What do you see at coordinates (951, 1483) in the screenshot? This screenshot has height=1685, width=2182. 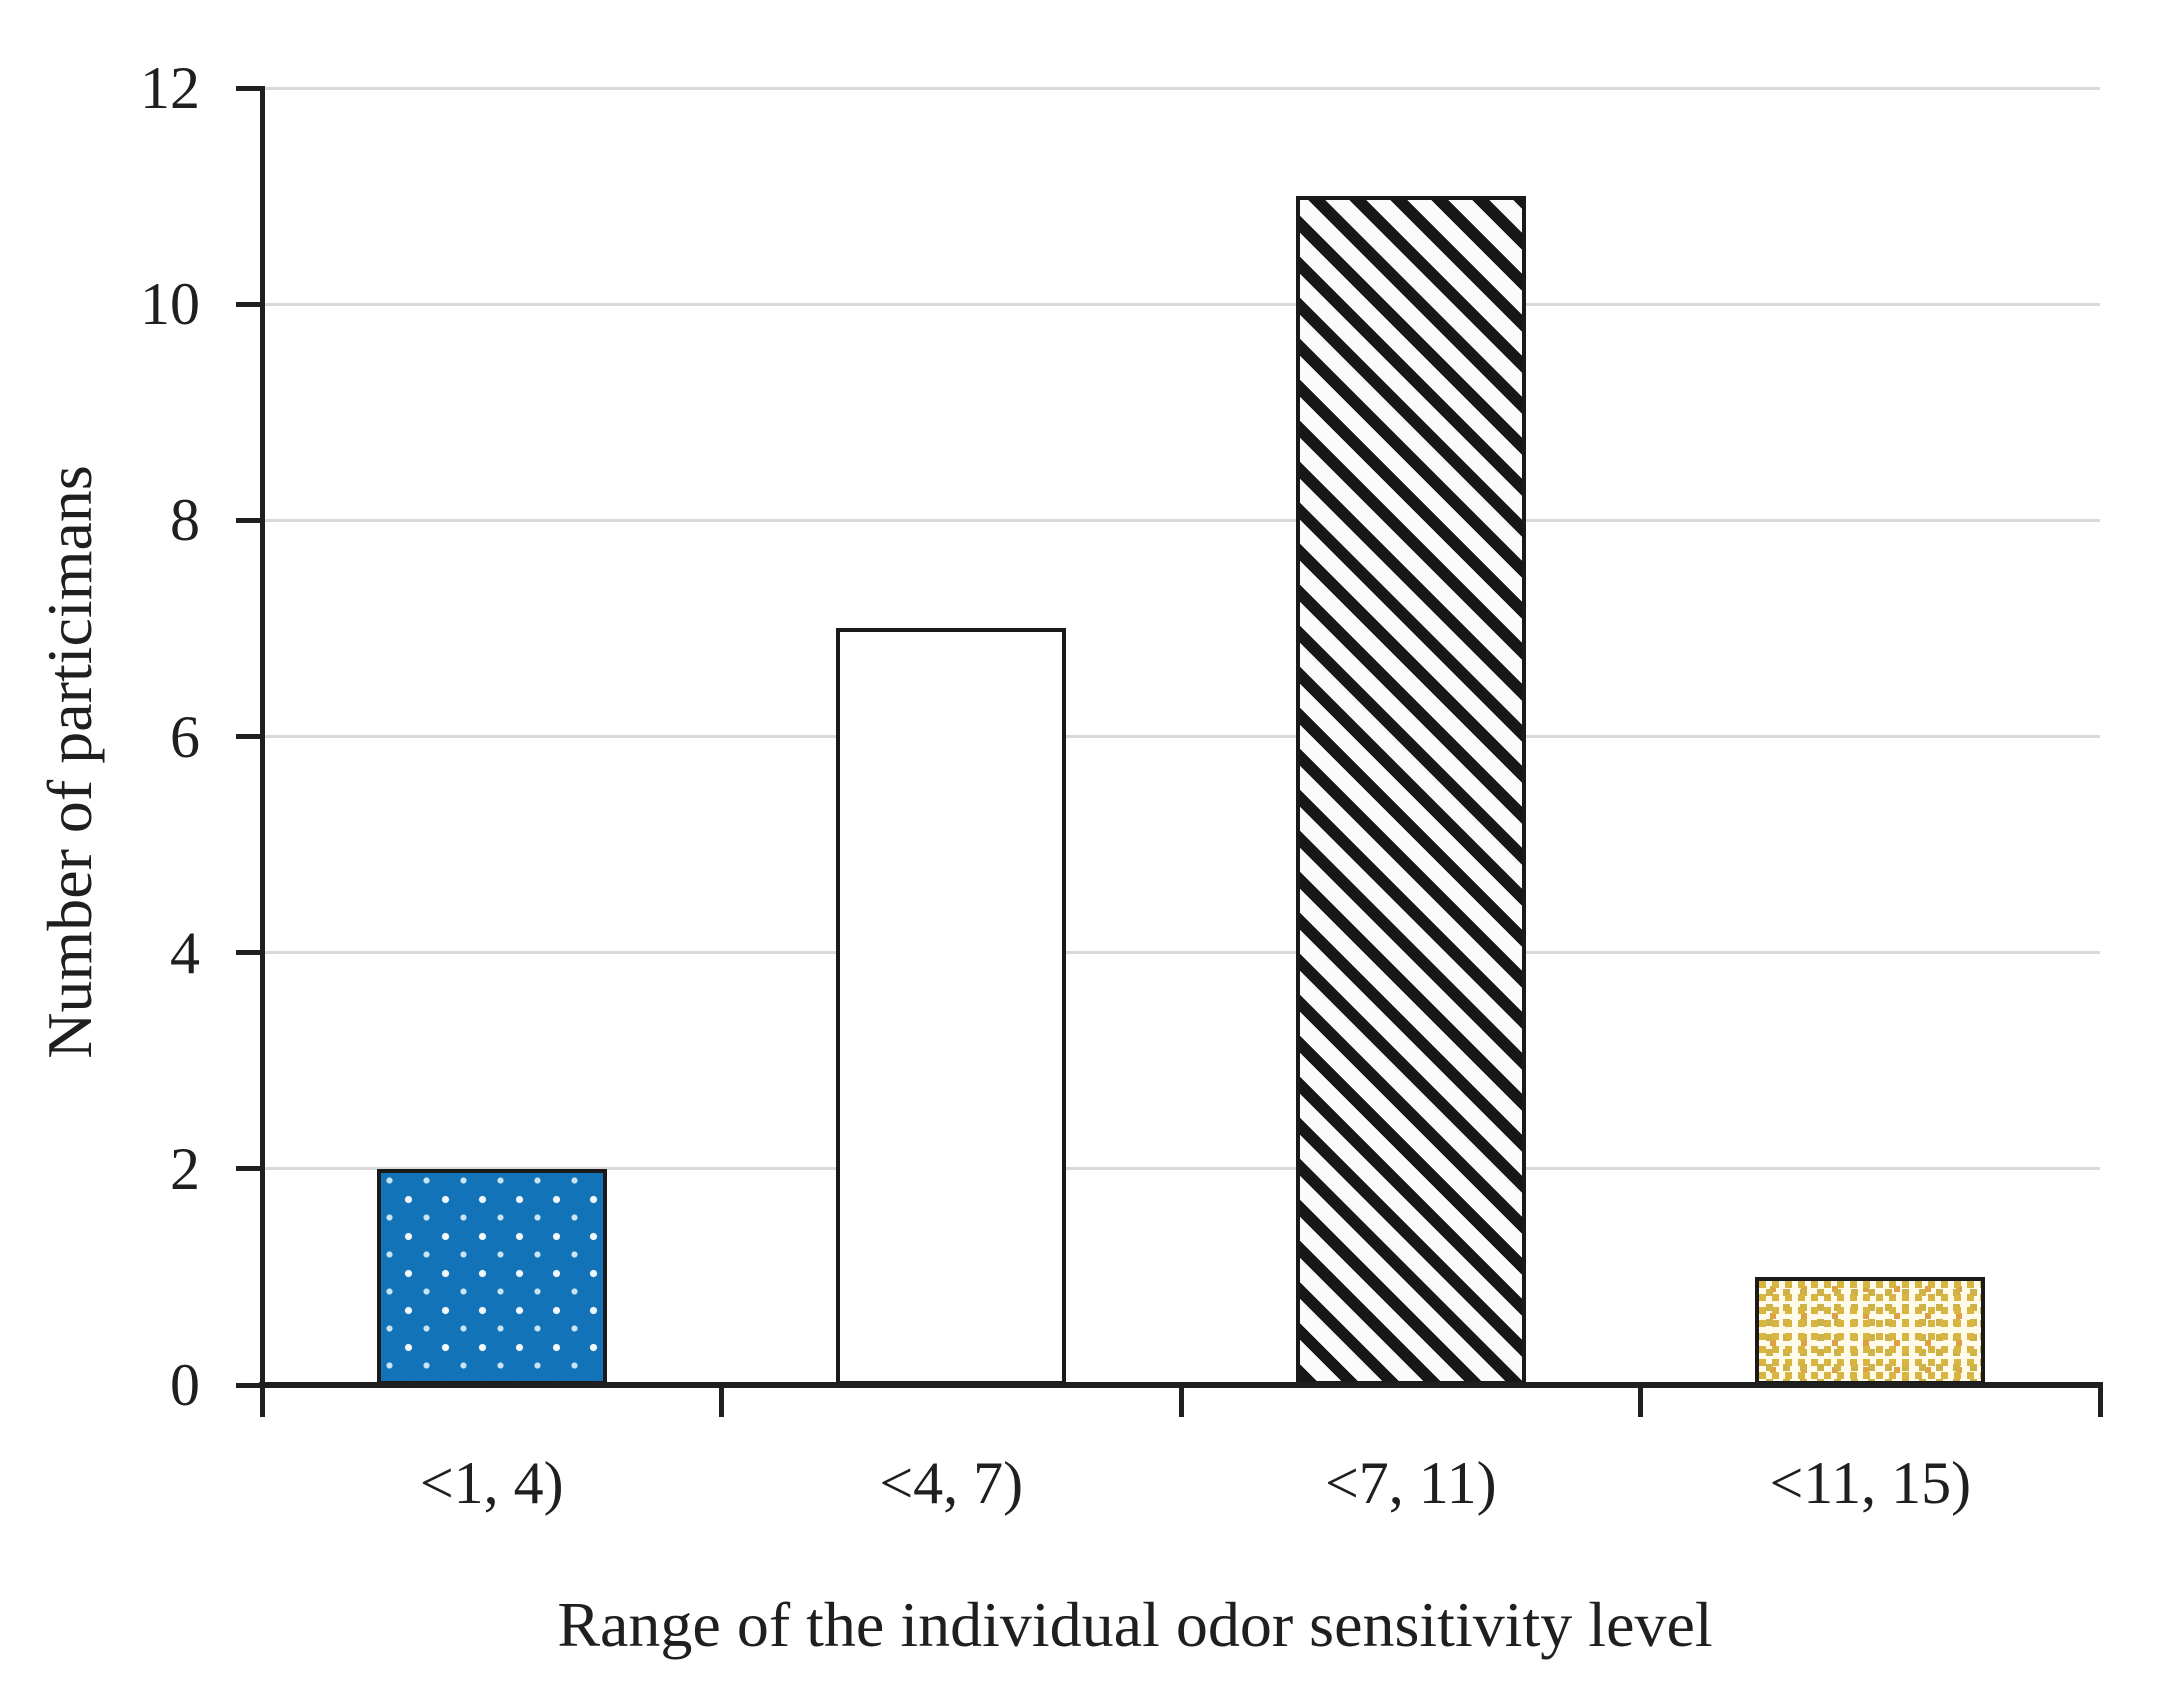 I see `x-category-label-2: <4, 7)` at bounding box center [951, 1483].